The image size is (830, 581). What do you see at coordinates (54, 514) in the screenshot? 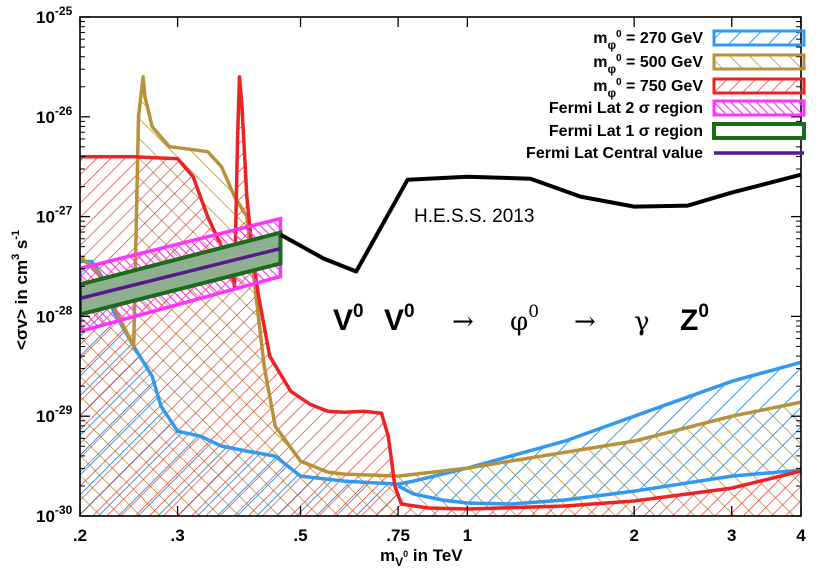
I see `y-tick-label: 10-30` at bounding box center [54, 514].